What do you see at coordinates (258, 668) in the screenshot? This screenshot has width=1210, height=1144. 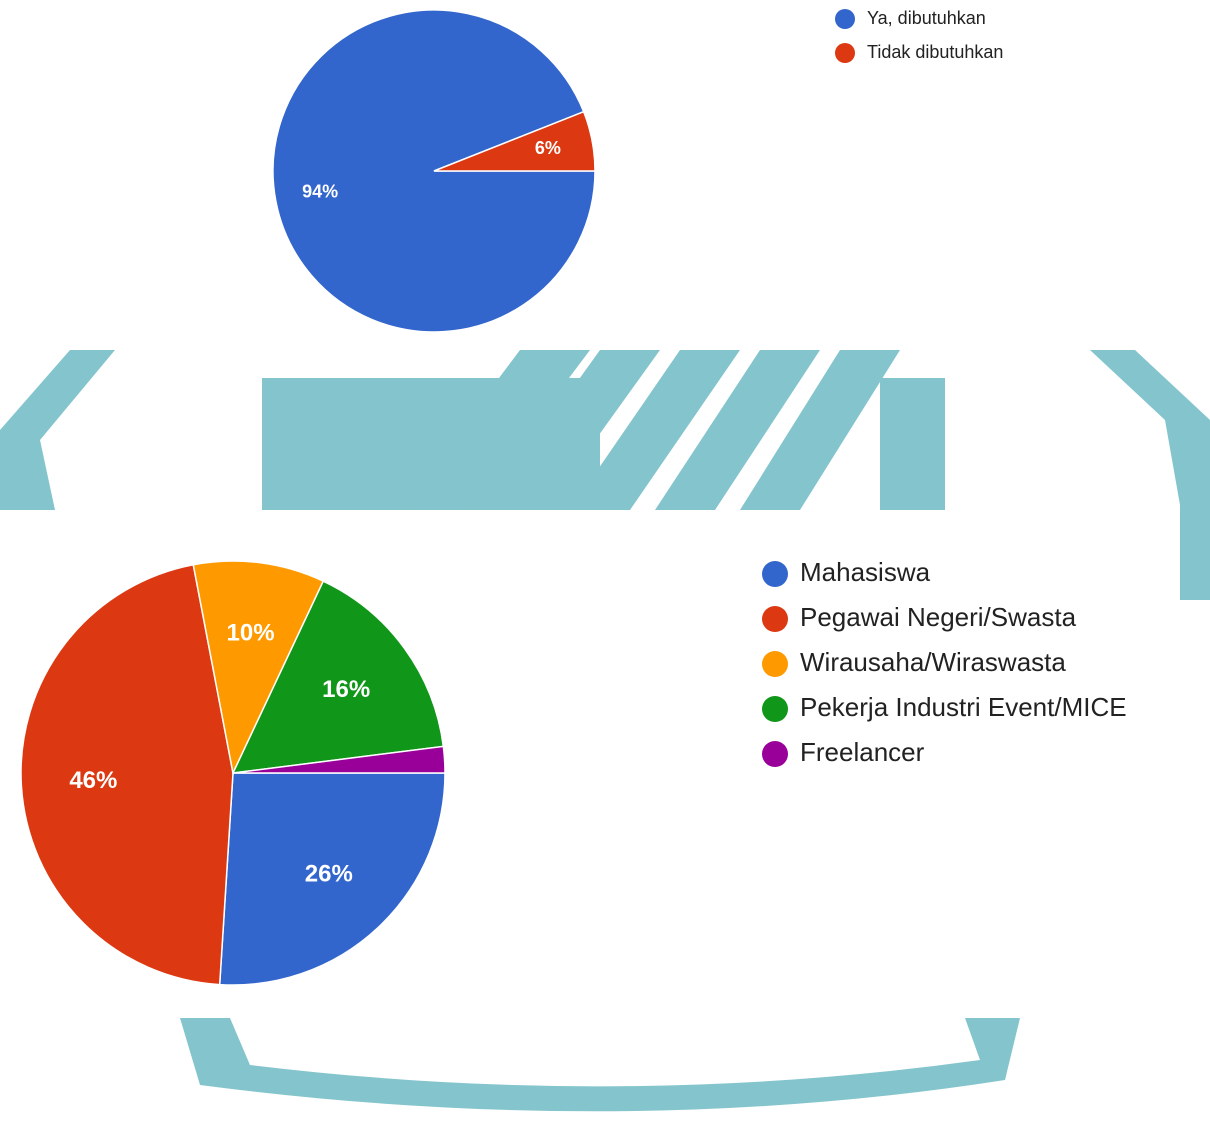 I see `pie-slice-wirausaha-wiraswasta` at bounding box center [258, 668].